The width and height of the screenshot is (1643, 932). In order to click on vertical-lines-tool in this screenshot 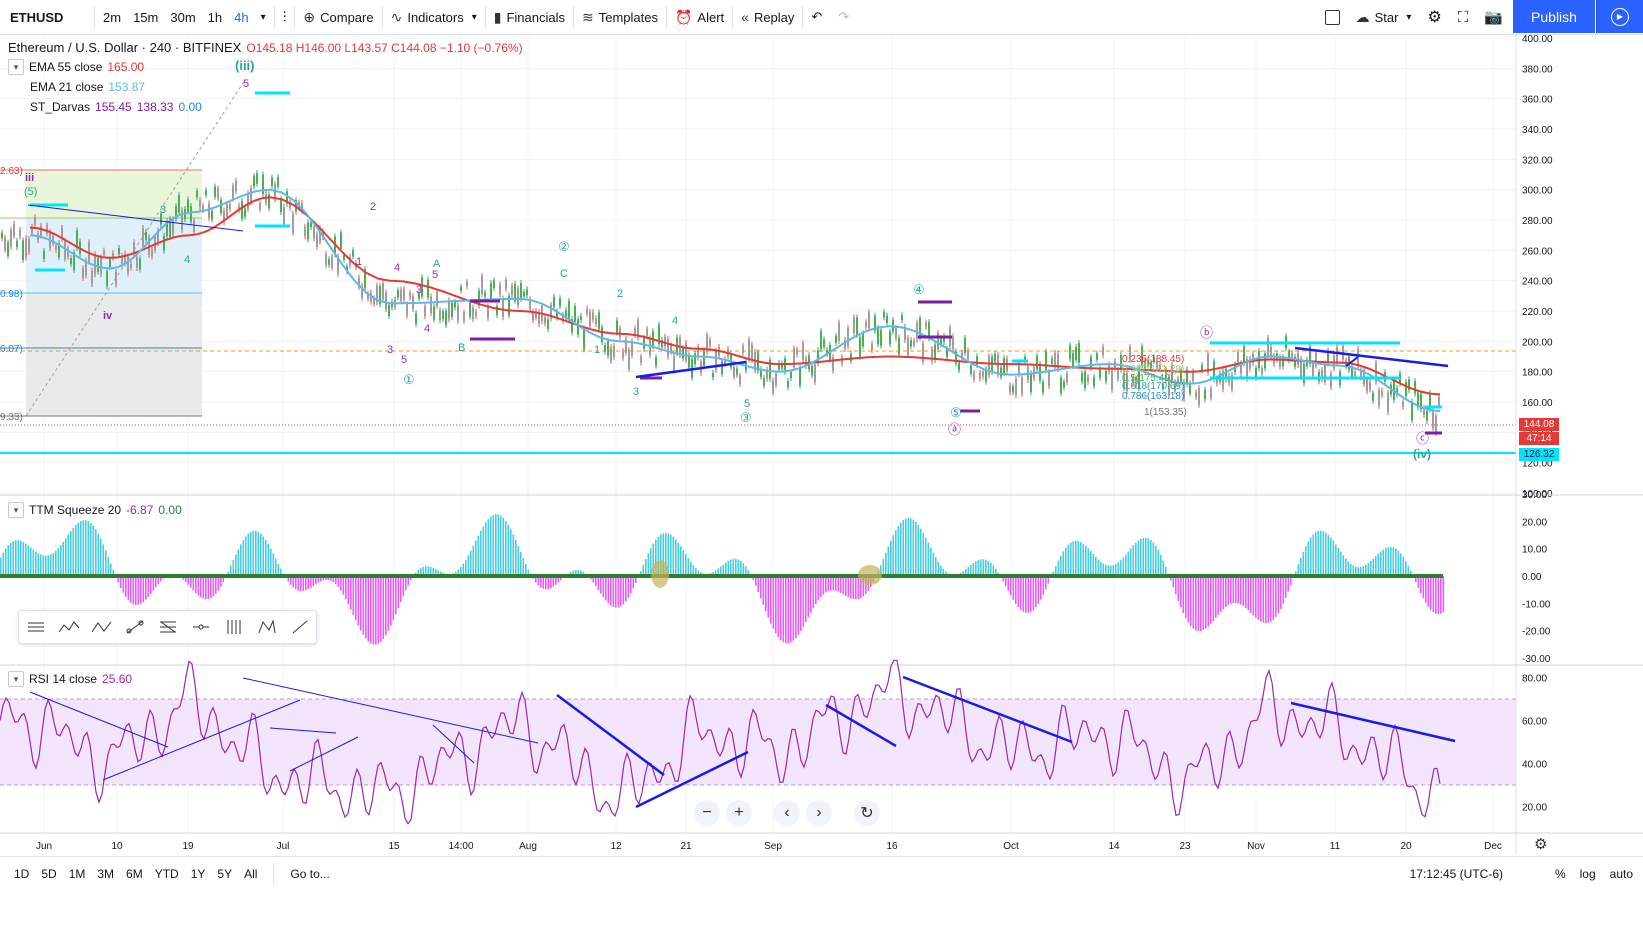, I will do `click(233, 627)`.